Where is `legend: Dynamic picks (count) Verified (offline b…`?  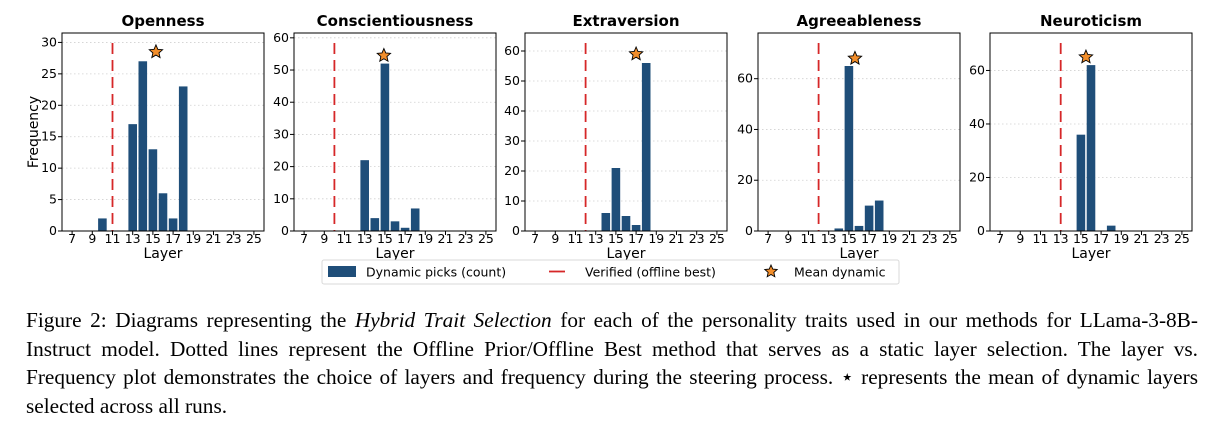 legend: Dynamic picks (count) Verified (offline b… is located at coordinates (610, 272).